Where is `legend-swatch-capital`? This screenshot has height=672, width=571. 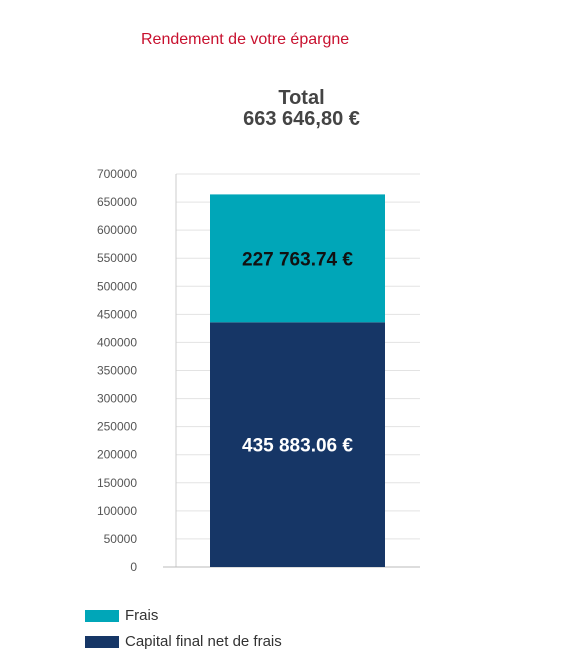
legend-swatch-capital is located at coordinates (102, 641).